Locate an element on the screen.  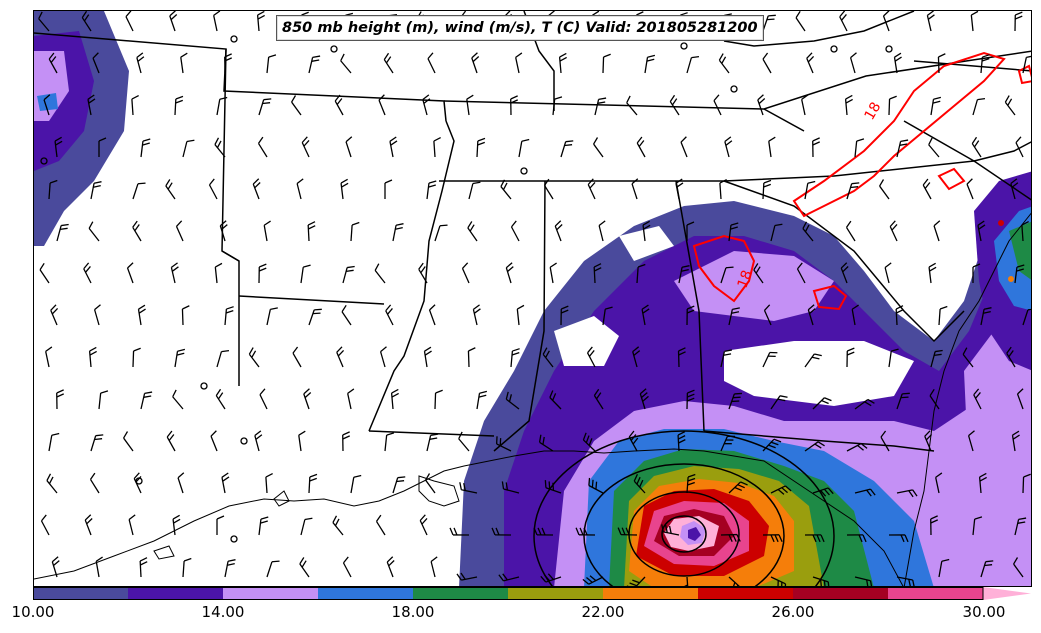
height-contours is located at coordinates (684, 508).